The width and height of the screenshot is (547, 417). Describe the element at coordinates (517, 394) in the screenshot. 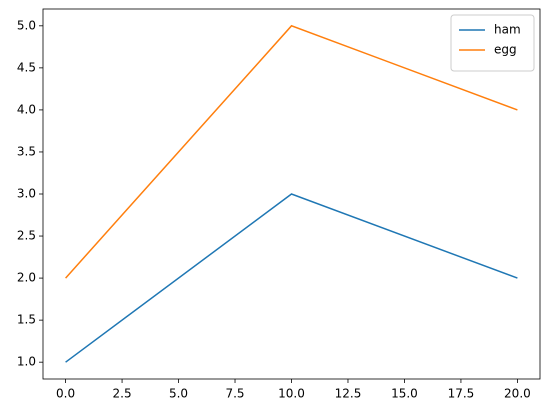

I see `x-tick-label: 20.0` at that location.